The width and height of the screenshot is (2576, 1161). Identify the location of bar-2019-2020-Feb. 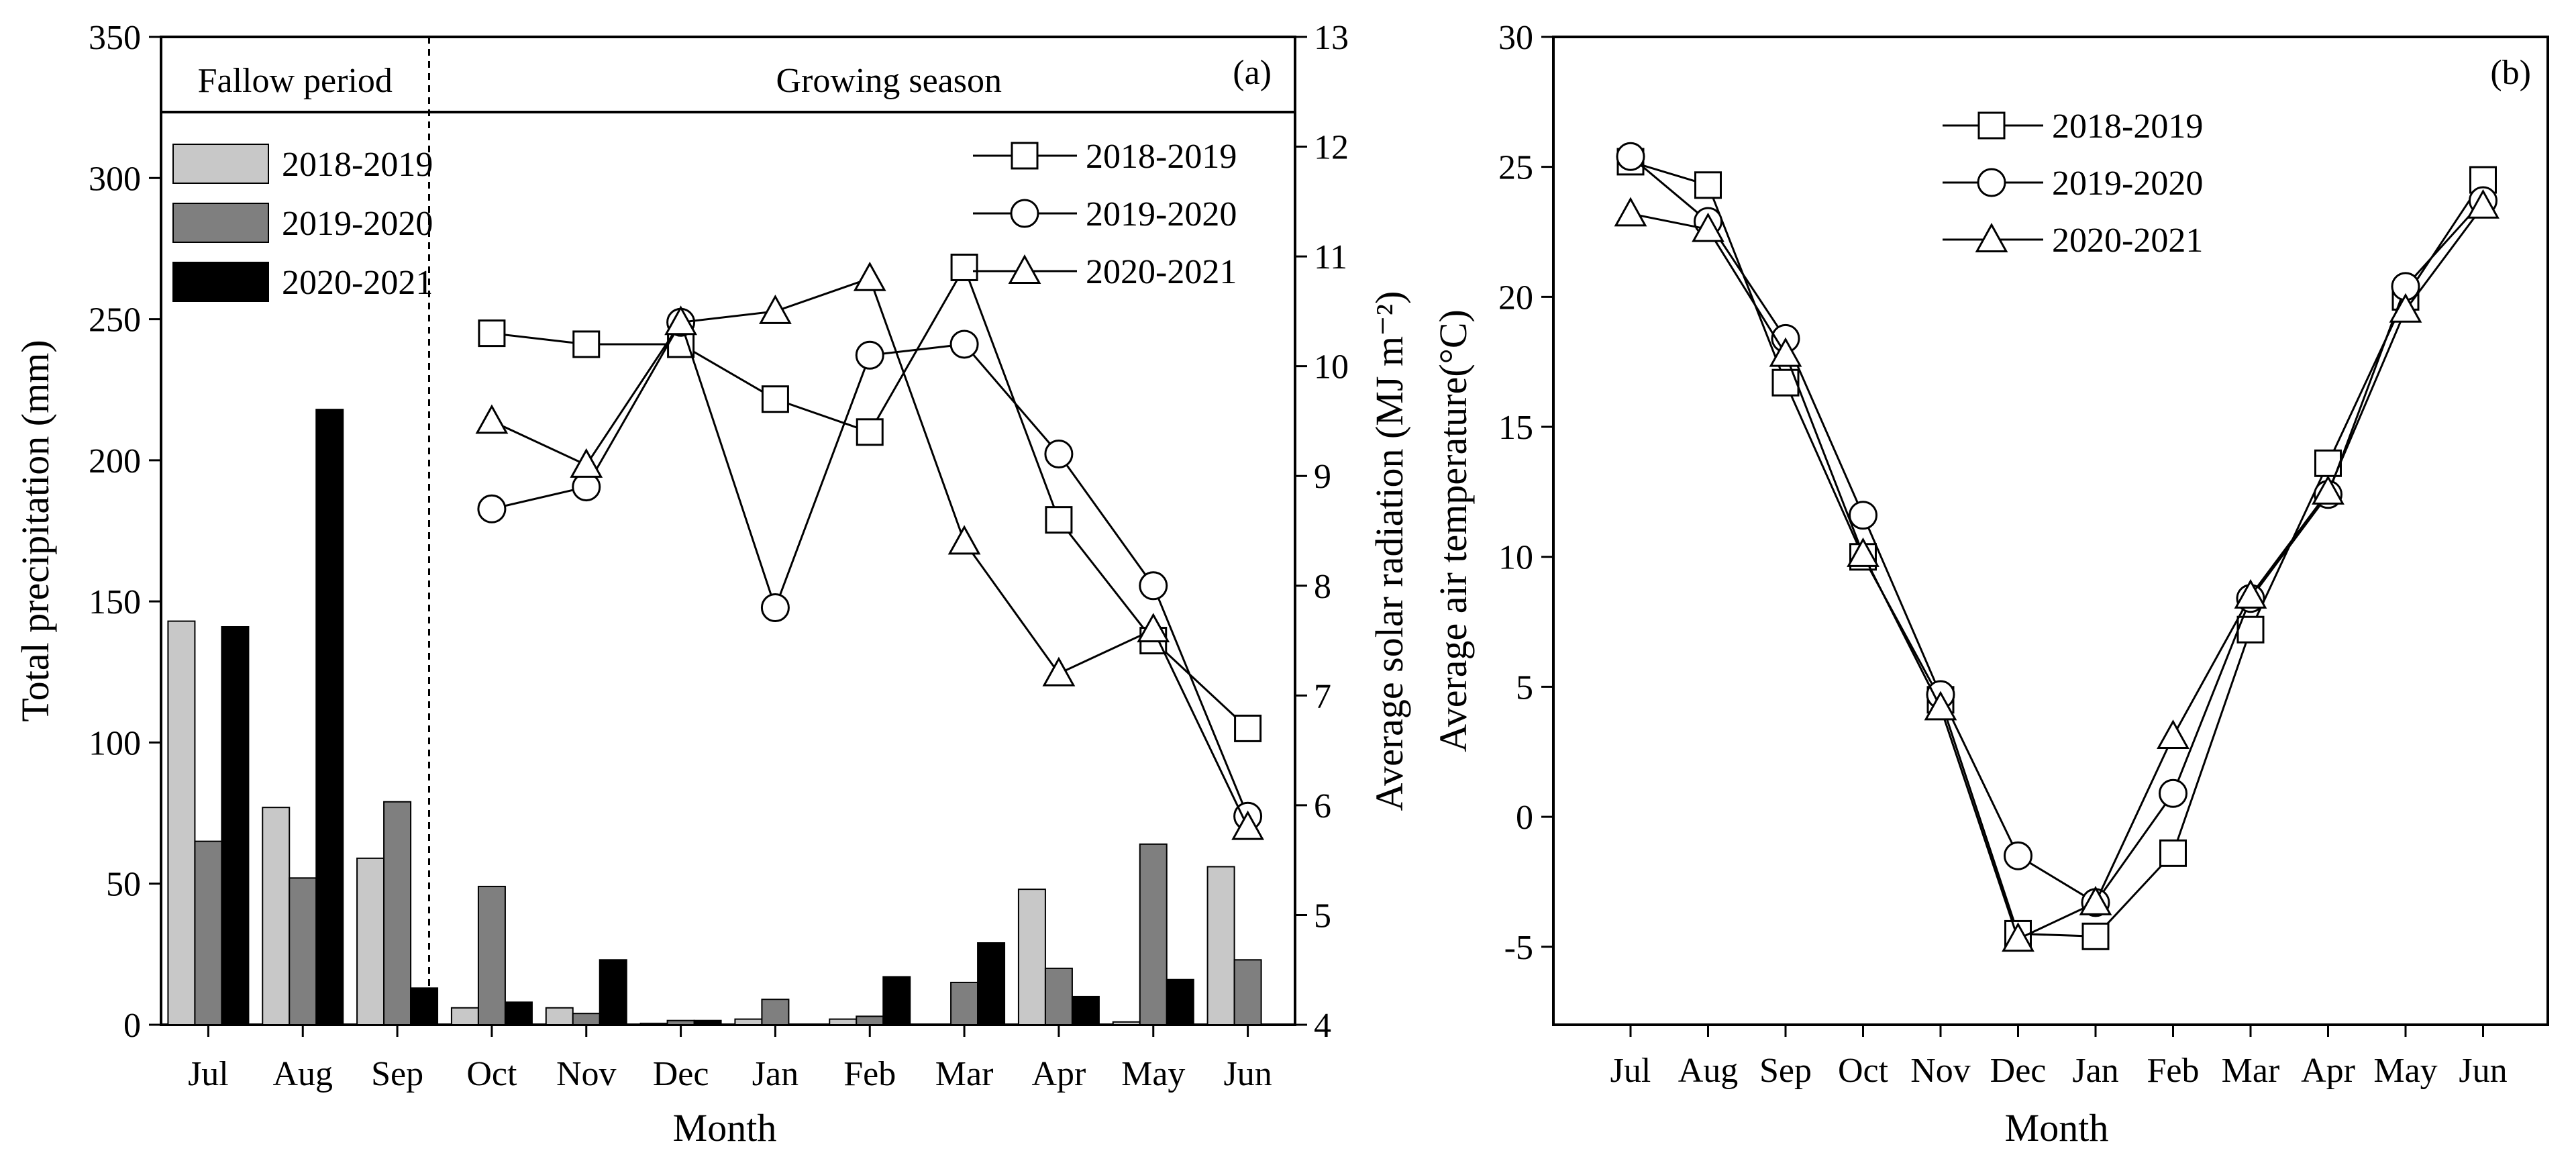
(870, 1020).